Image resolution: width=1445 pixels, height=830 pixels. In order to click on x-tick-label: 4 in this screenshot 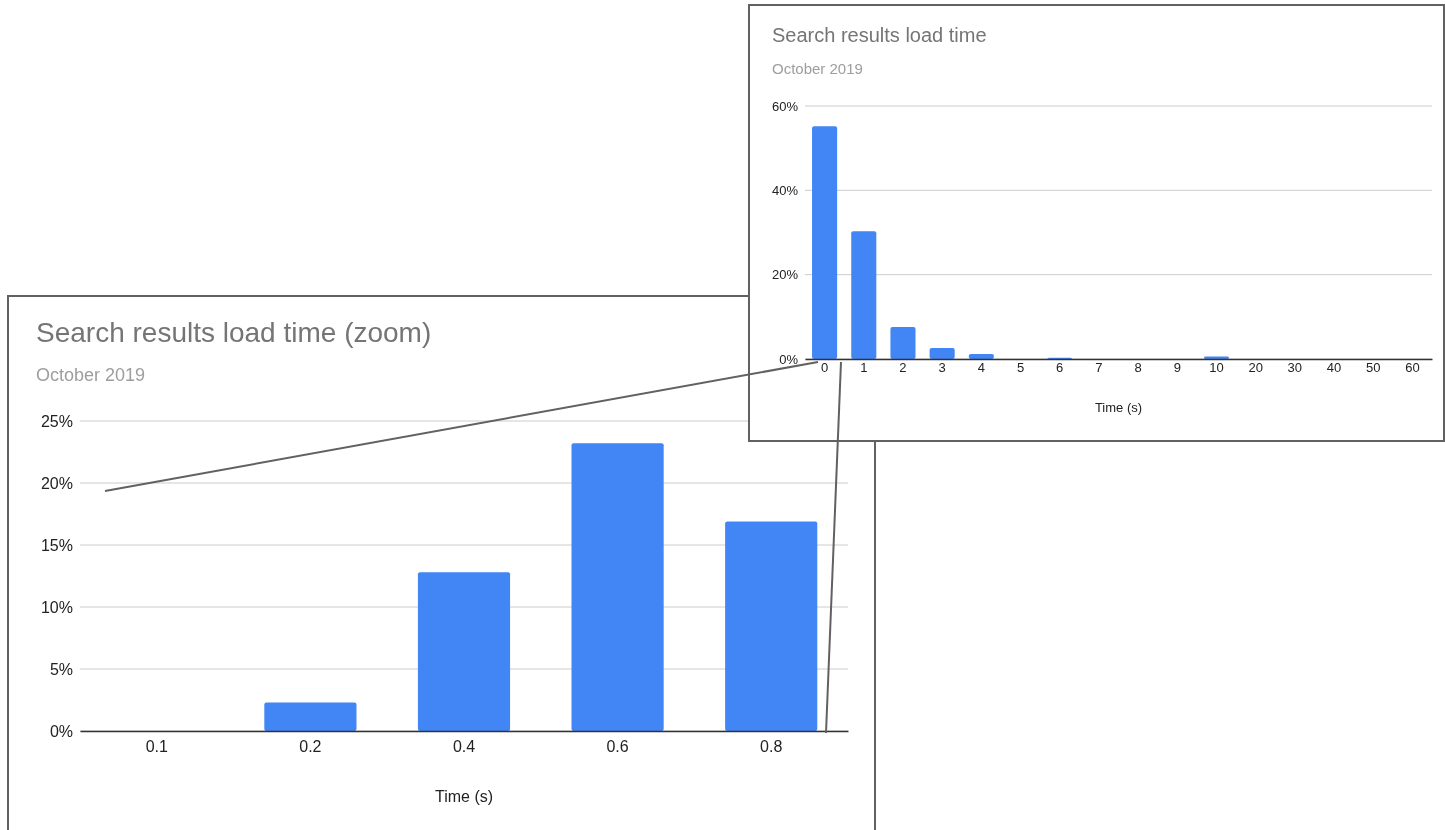, I will do `click(981, 367)`.